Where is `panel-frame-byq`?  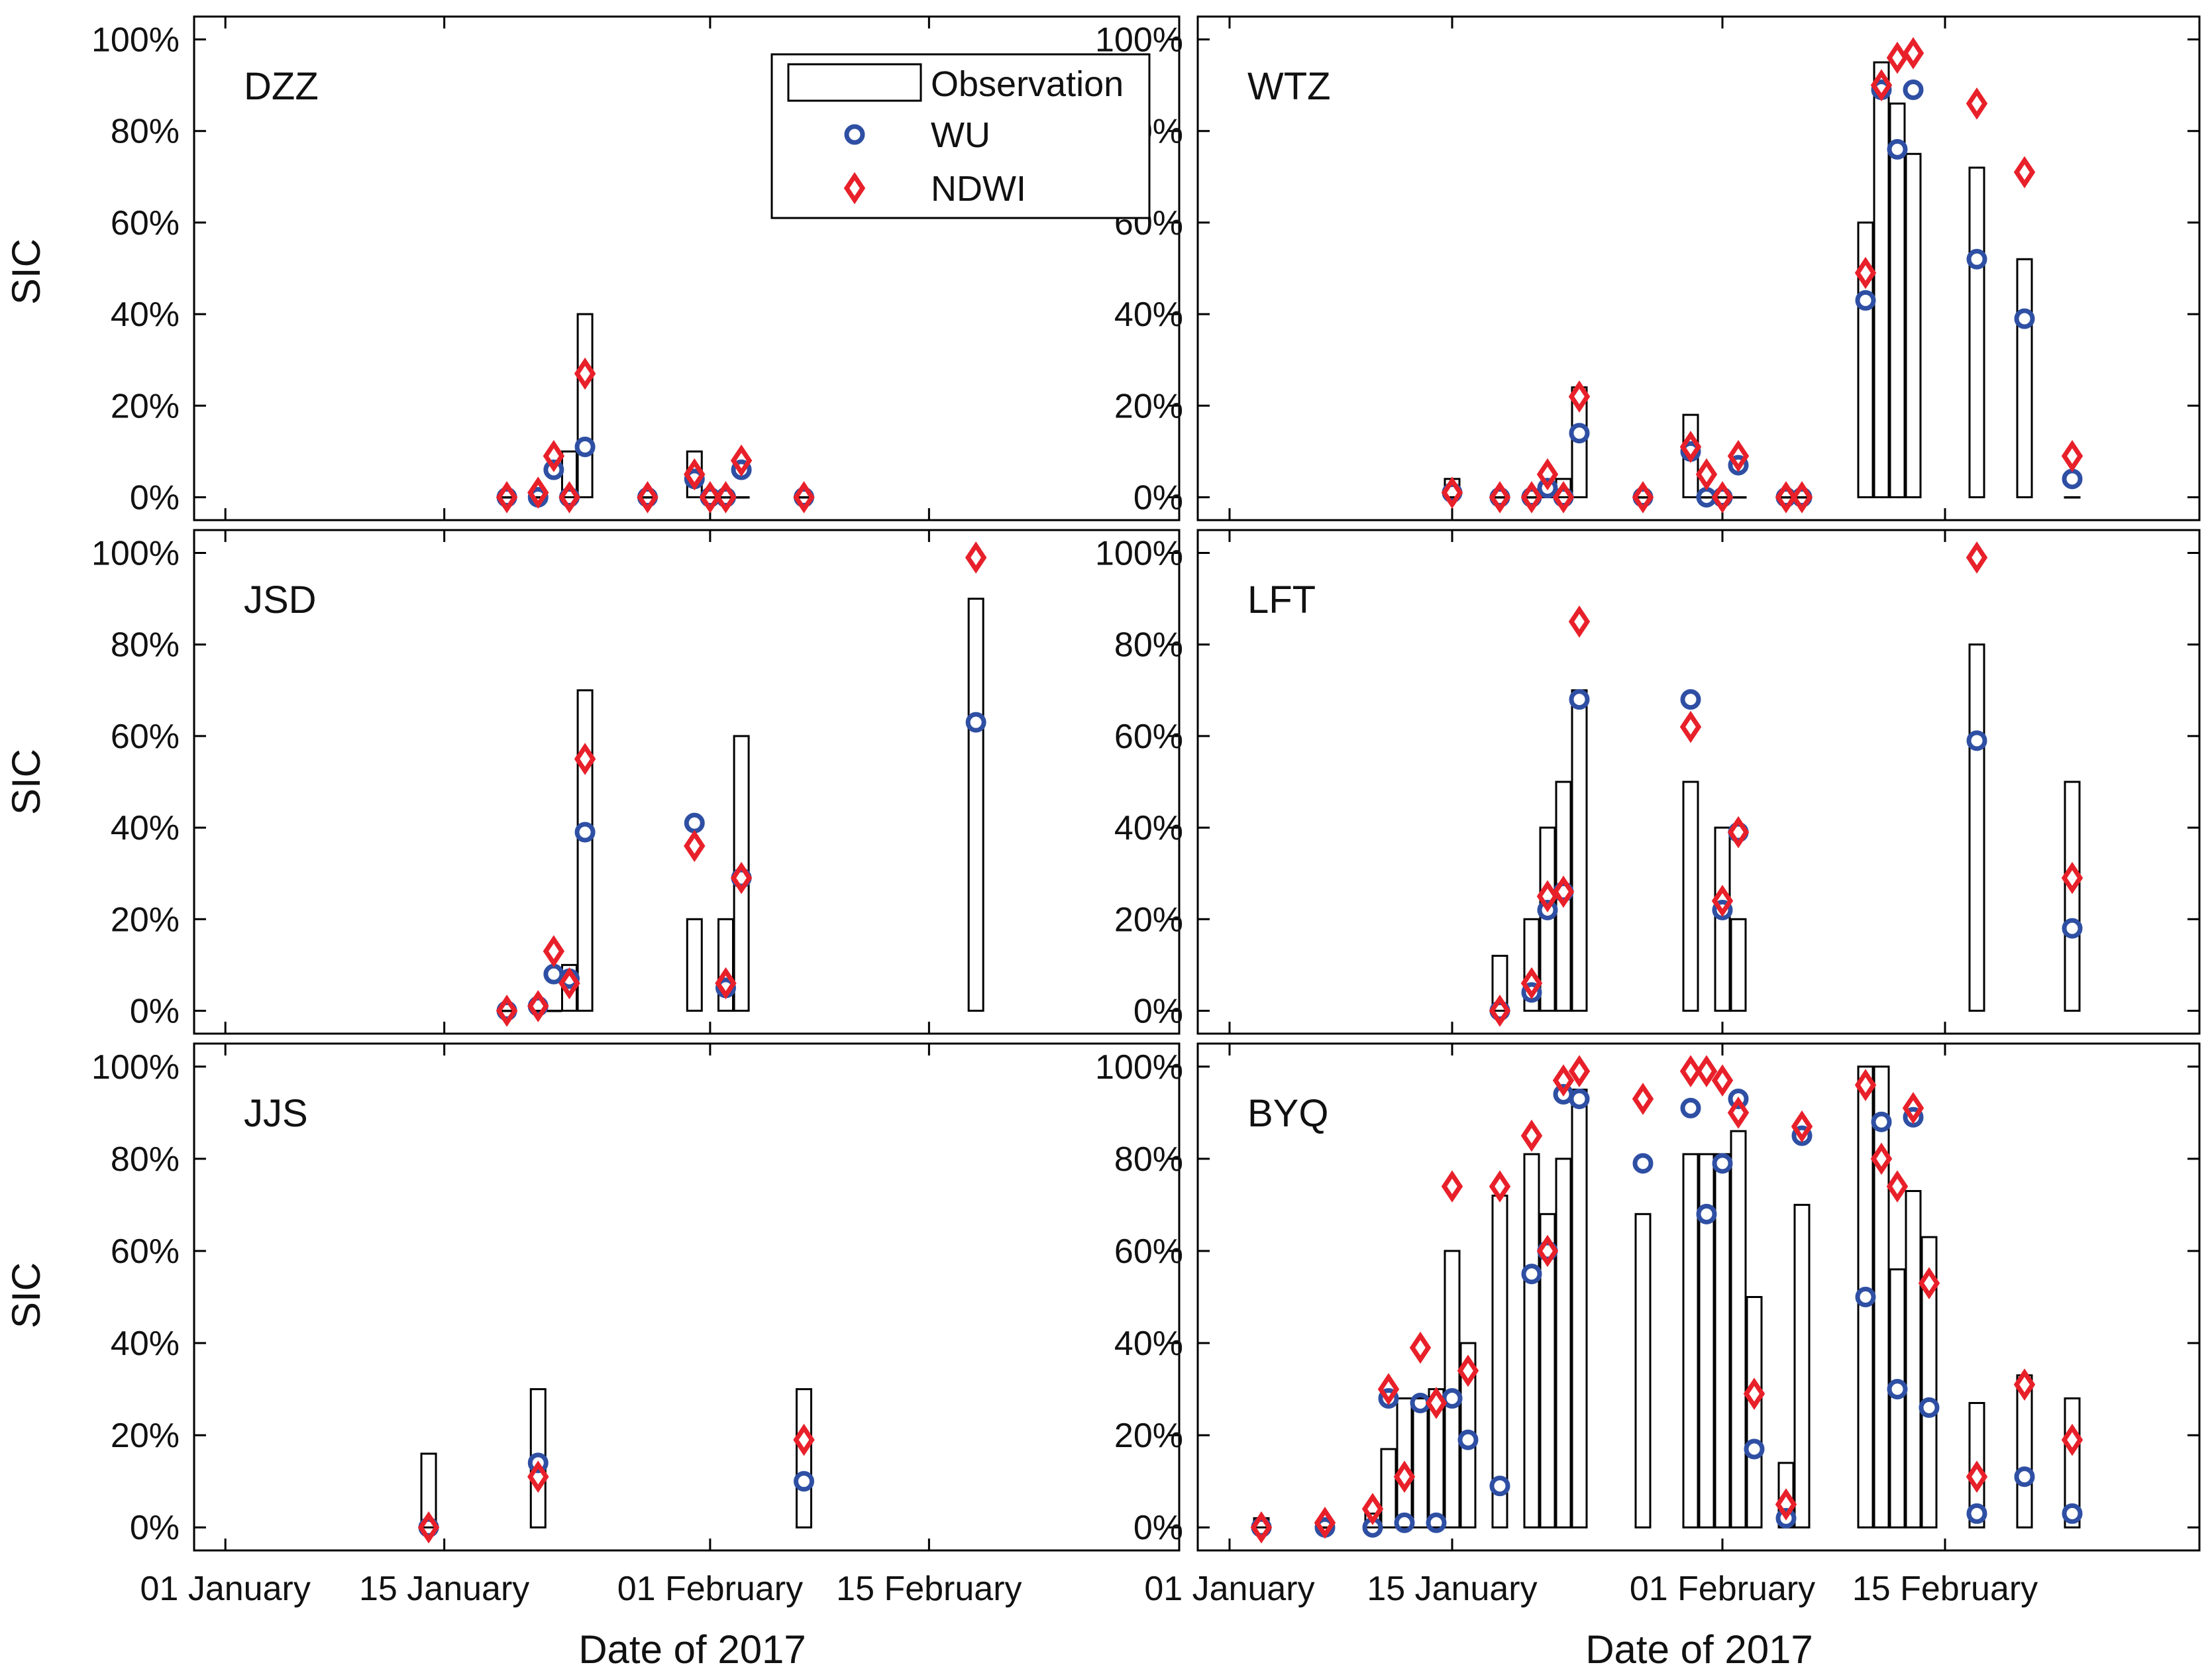
panel-frame-byq is located at coordinates (1698, 1297).